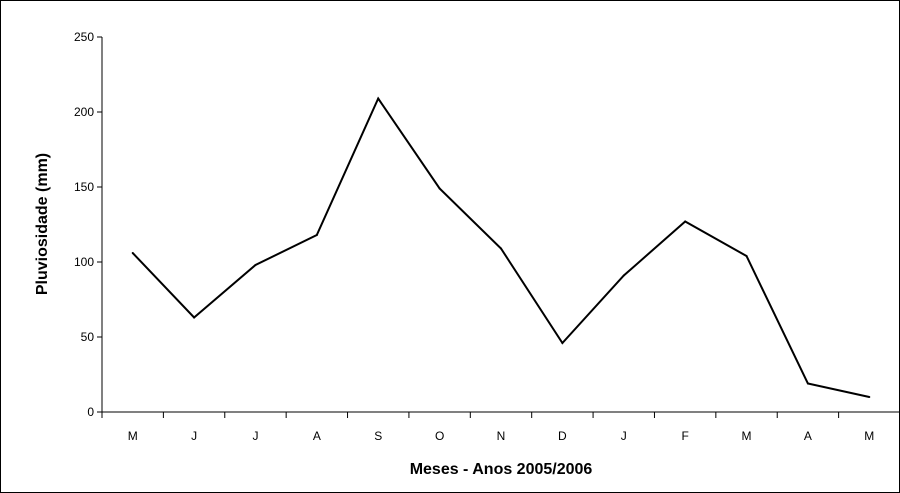  Describe the element at coordinates (684, 436) in the screenshot. I see `x-tick-label: F` at that location.